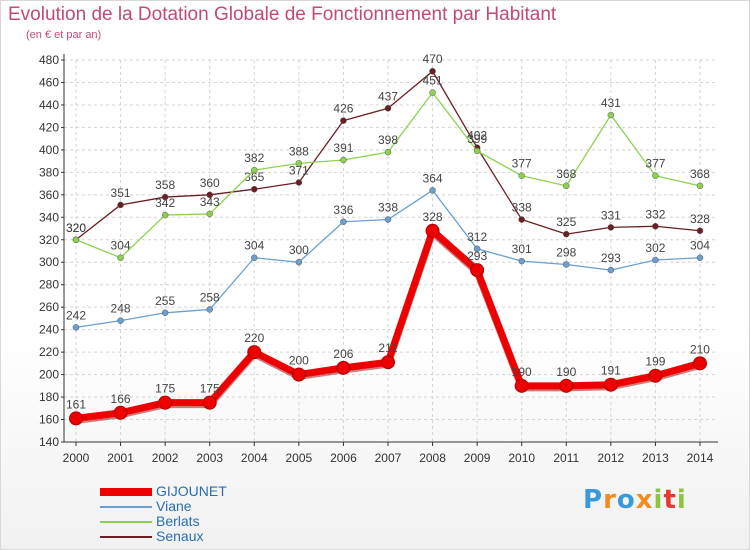 The height and width of the screenshot is (550, 750). I want to click on data-label-berlats: 342, so click(165, 203).